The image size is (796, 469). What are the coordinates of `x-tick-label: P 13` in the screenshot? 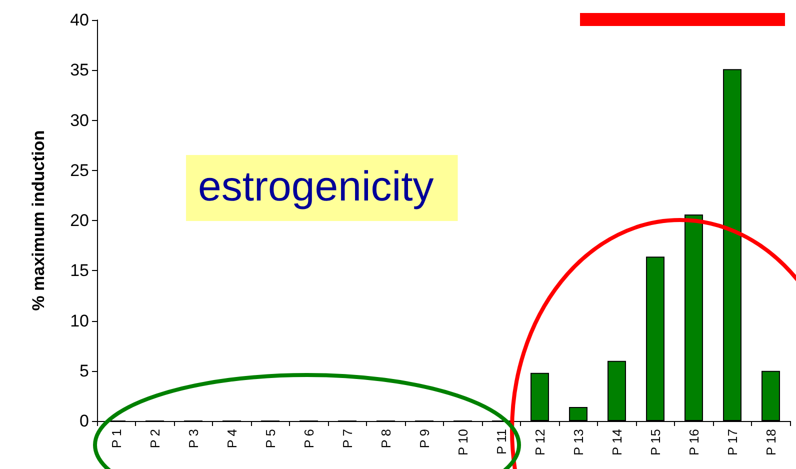 It's located at (578, 442).